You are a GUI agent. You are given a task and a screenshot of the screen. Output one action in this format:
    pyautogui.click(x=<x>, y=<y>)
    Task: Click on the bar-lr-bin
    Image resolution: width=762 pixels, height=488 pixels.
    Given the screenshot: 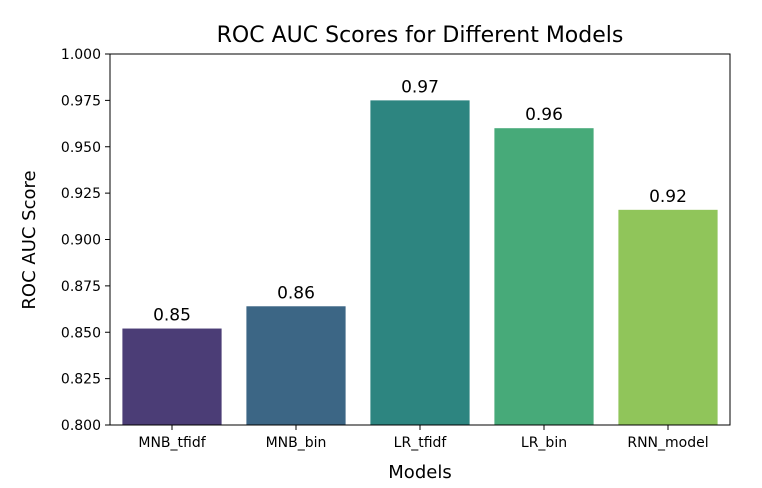 What is the action you would take?
    pyautogui.click(x=544, y=276)
    